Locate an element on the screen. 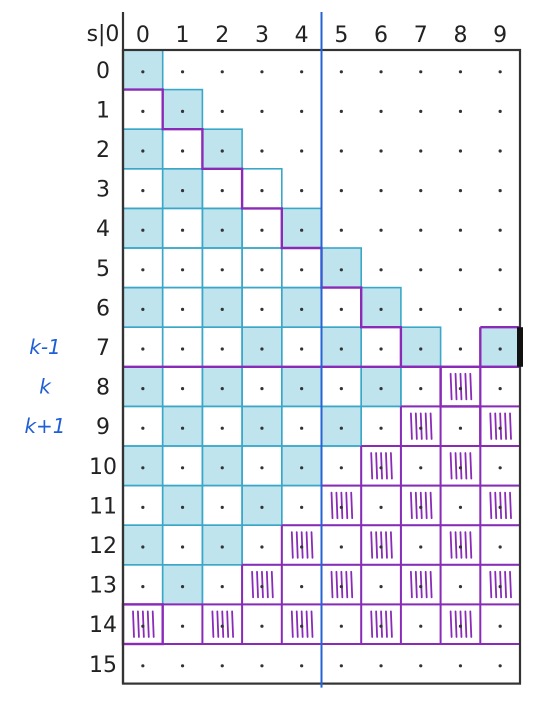 The height and width of the screenshot is (708, 544). col-header: 6 is located at coordinates (381, 35).